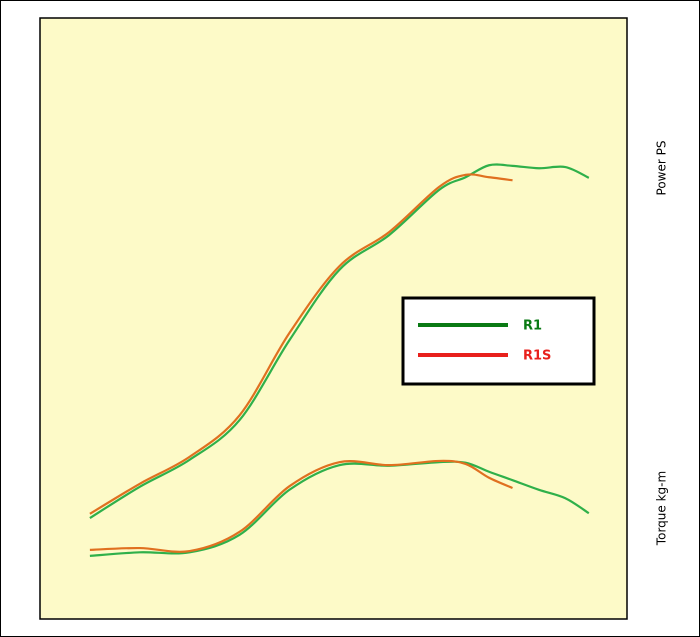 This screenshot has width=700, height=637. I want to click on legend: R1 R1S, so click(484, 341).